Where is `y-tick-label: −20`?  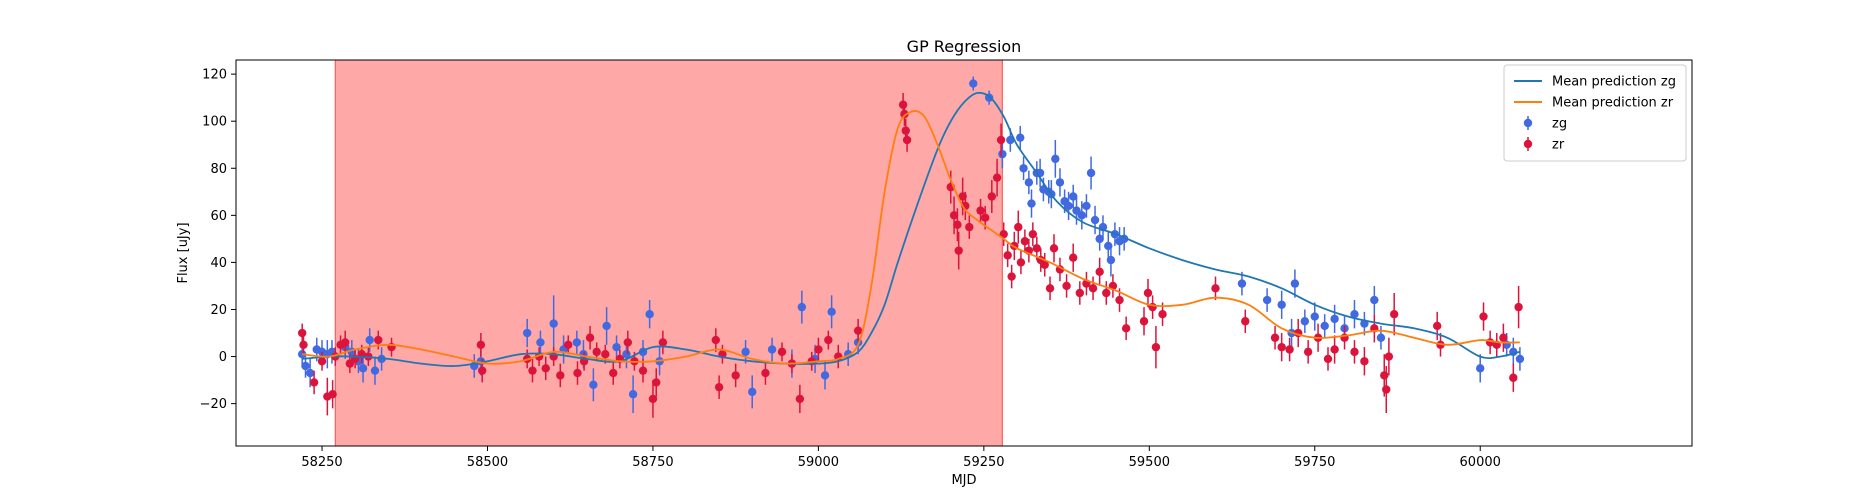
y-tick-label: −20 is located at coordinates (213, 404).